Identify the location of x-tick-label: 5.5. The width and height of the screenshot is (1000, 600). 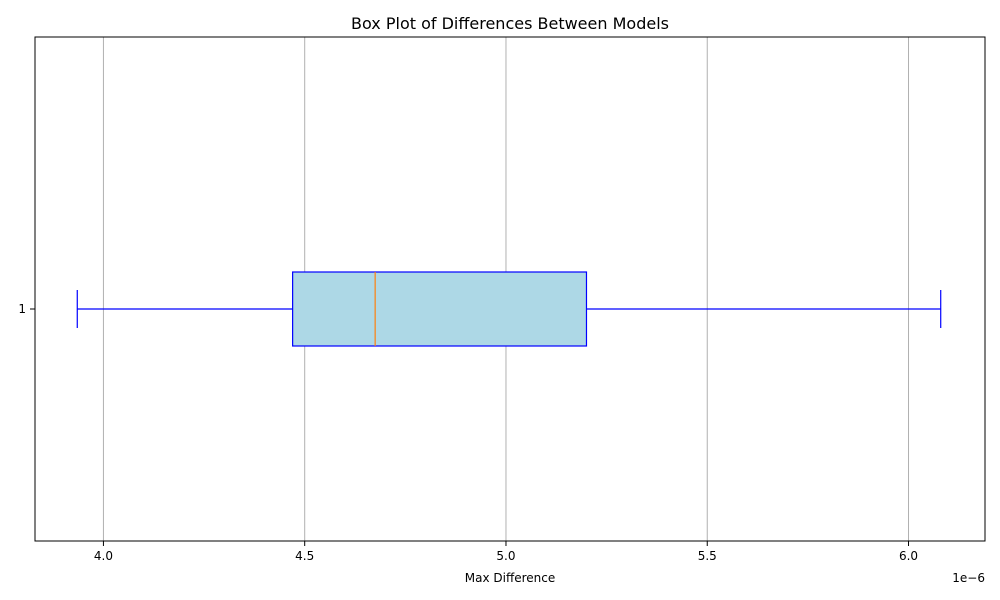
(707, 556).